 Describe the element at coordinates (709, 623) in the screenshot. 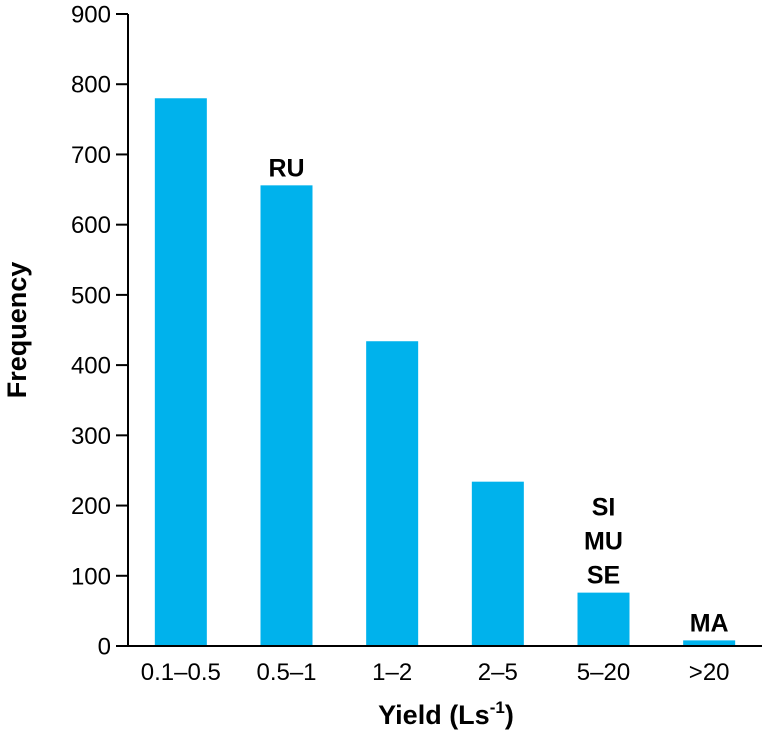

I see `bar-annotation: MA` at that location.